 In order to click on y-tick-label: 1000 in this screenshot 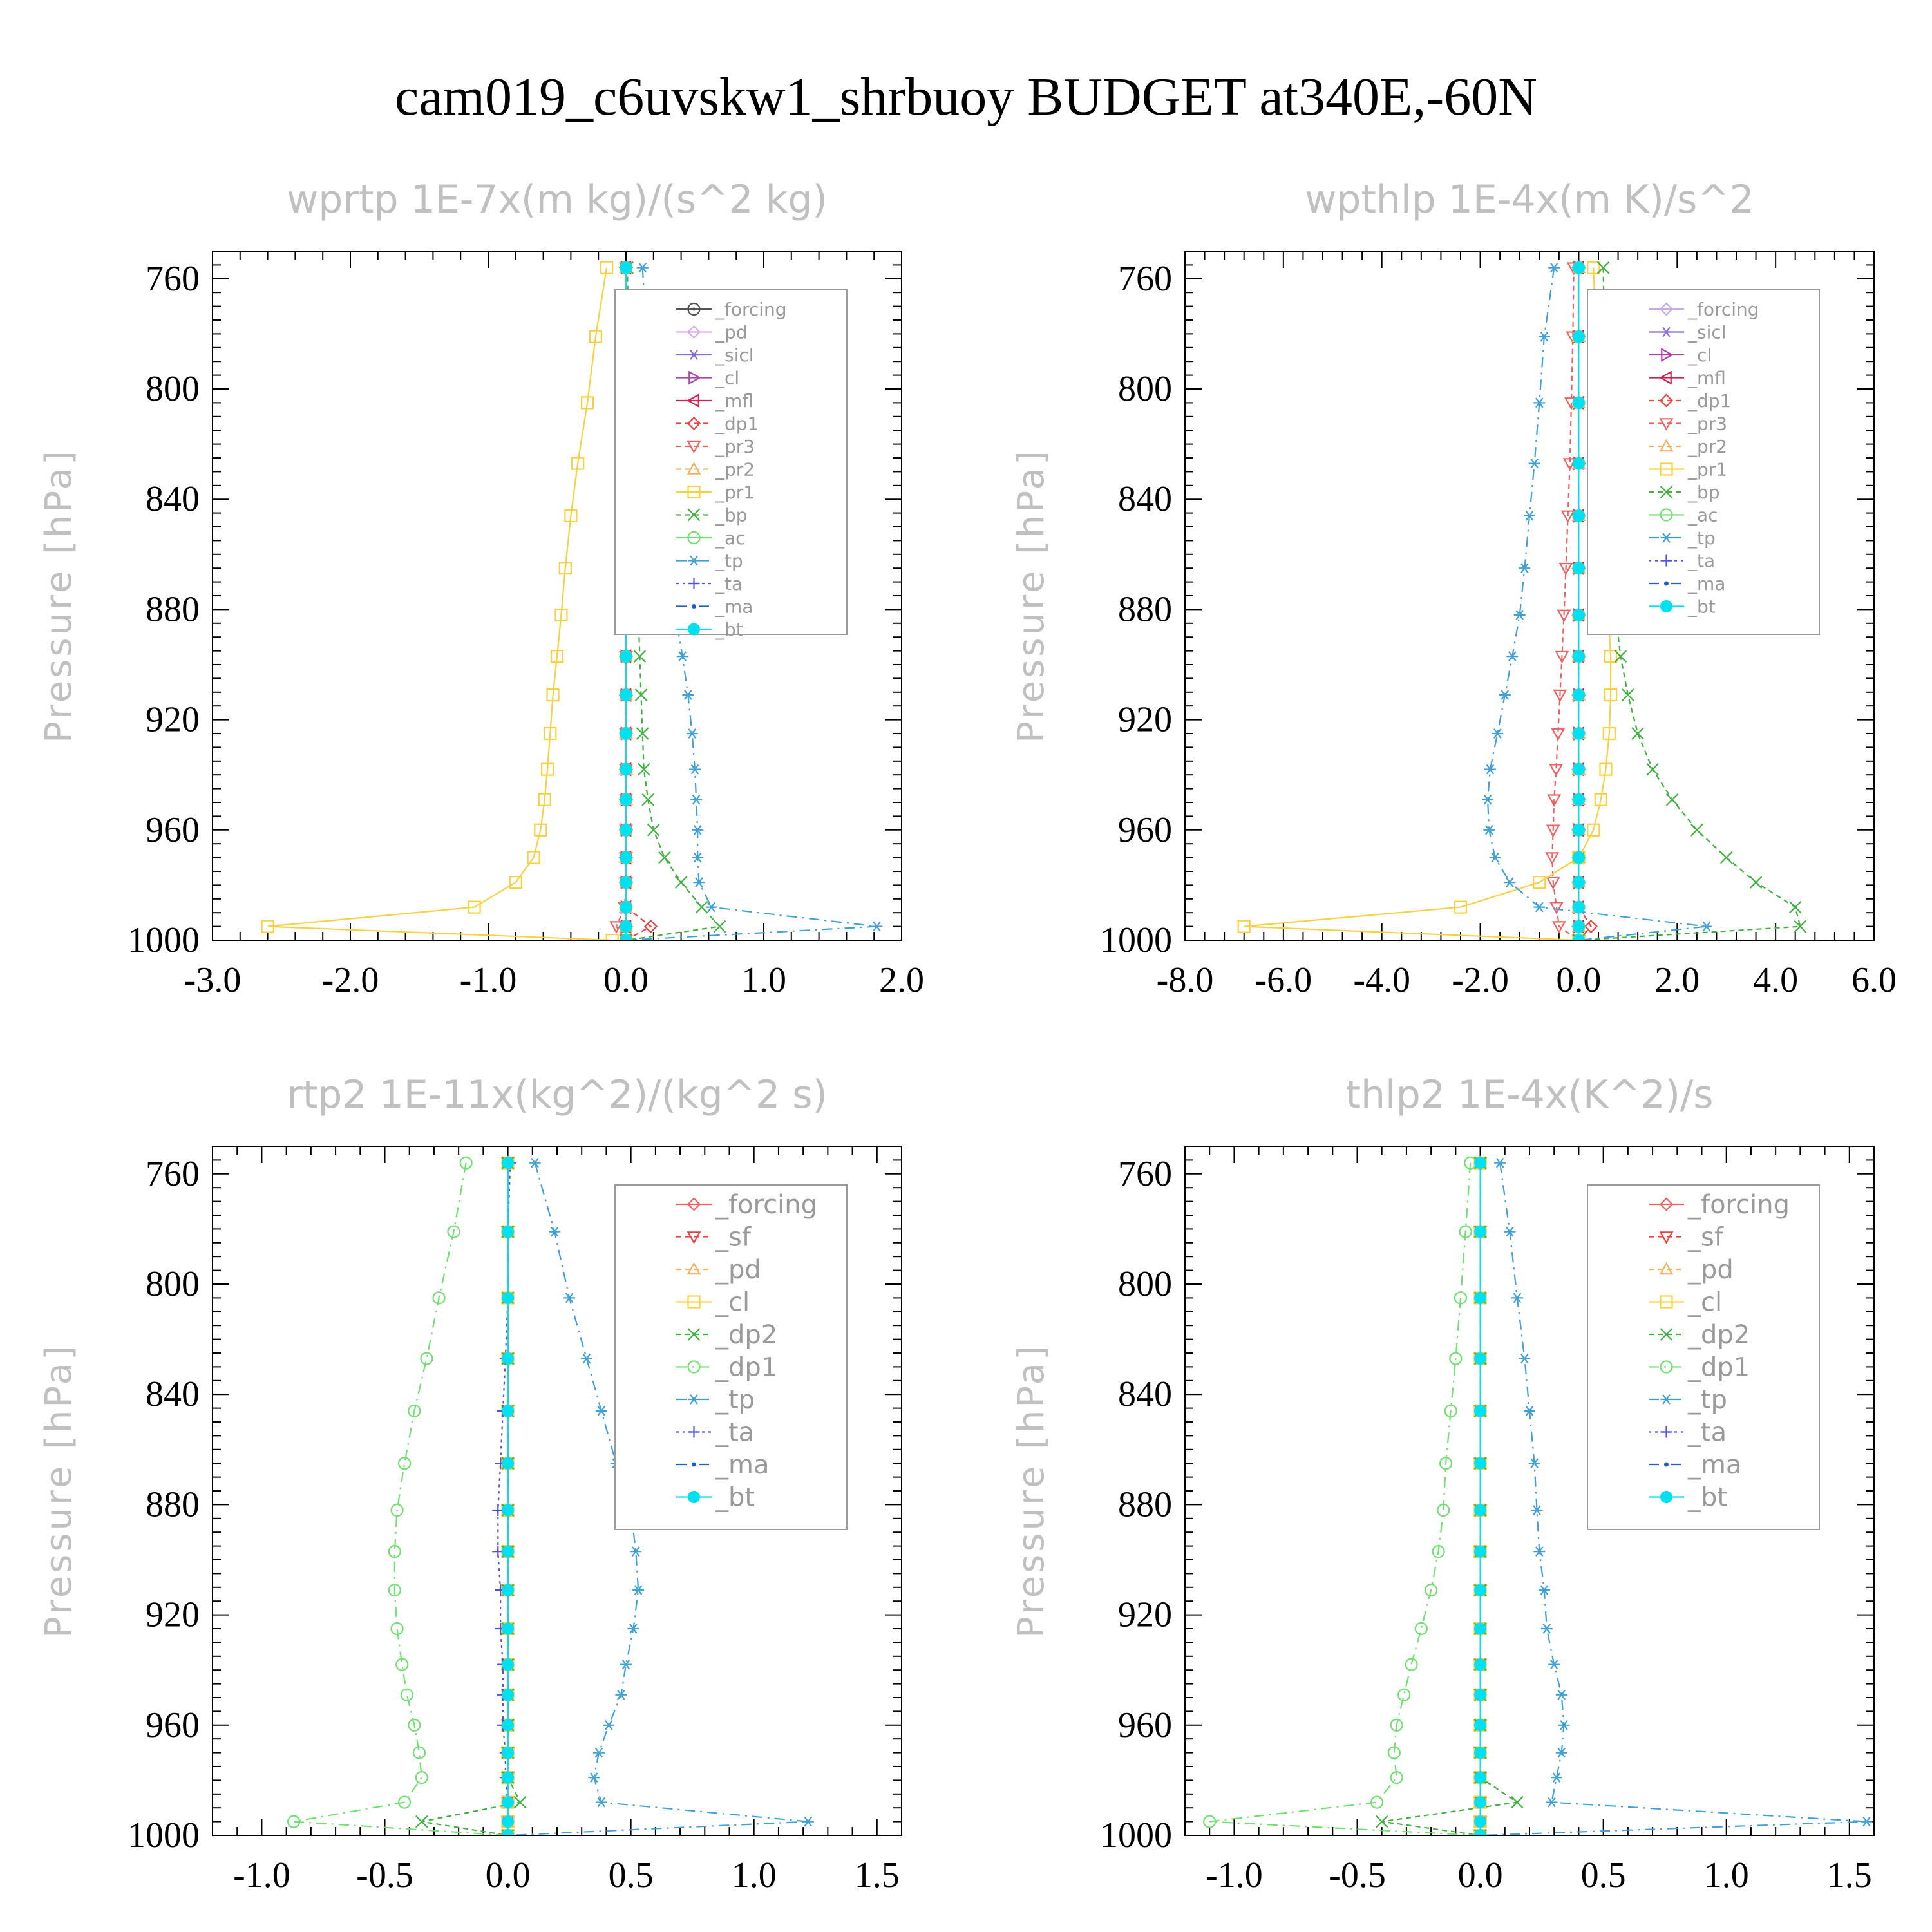, I will do `click(164, 1835)`.